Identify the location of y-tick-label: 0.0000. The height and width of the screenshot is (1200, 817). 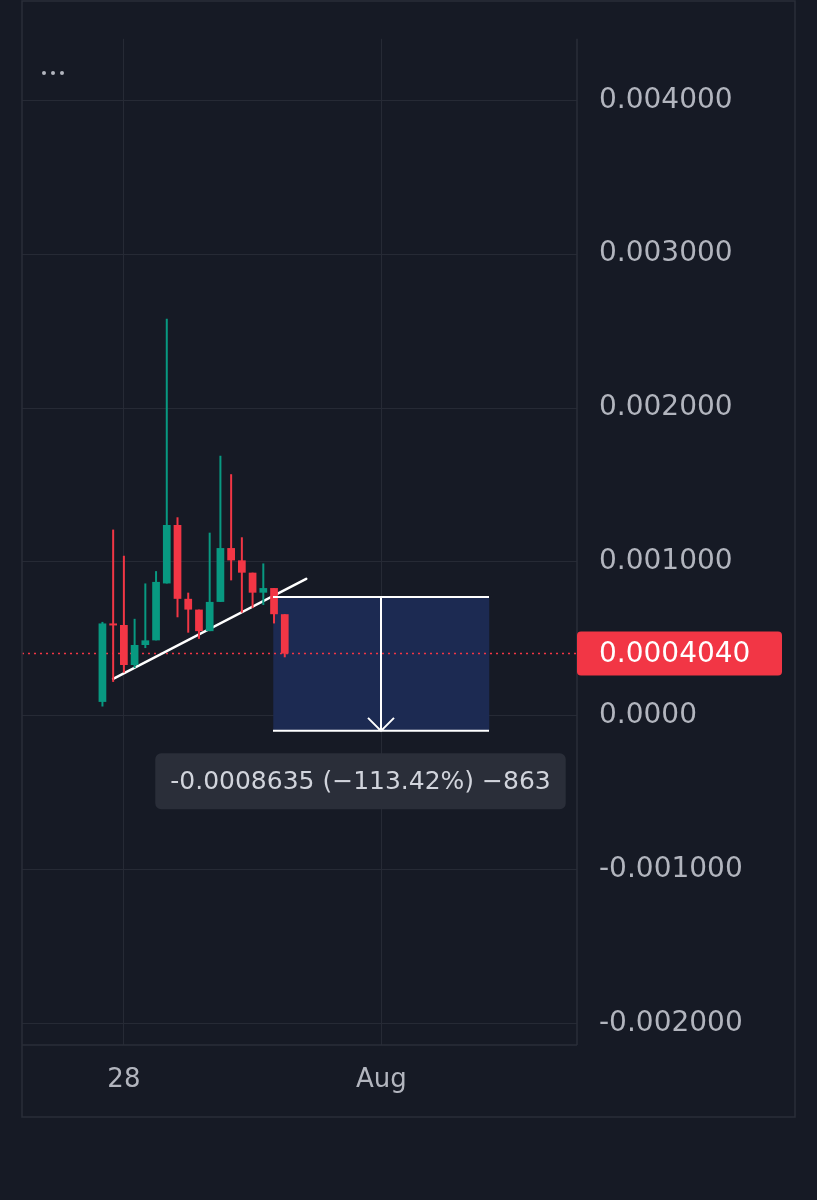
(648, 714).